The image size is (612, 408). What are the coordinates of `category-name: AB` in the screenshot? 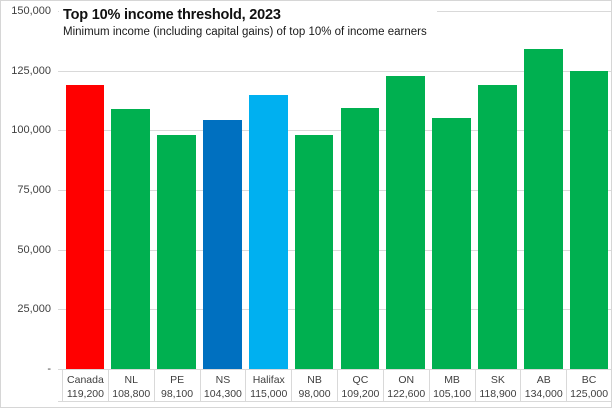 It's located at (543, 380).